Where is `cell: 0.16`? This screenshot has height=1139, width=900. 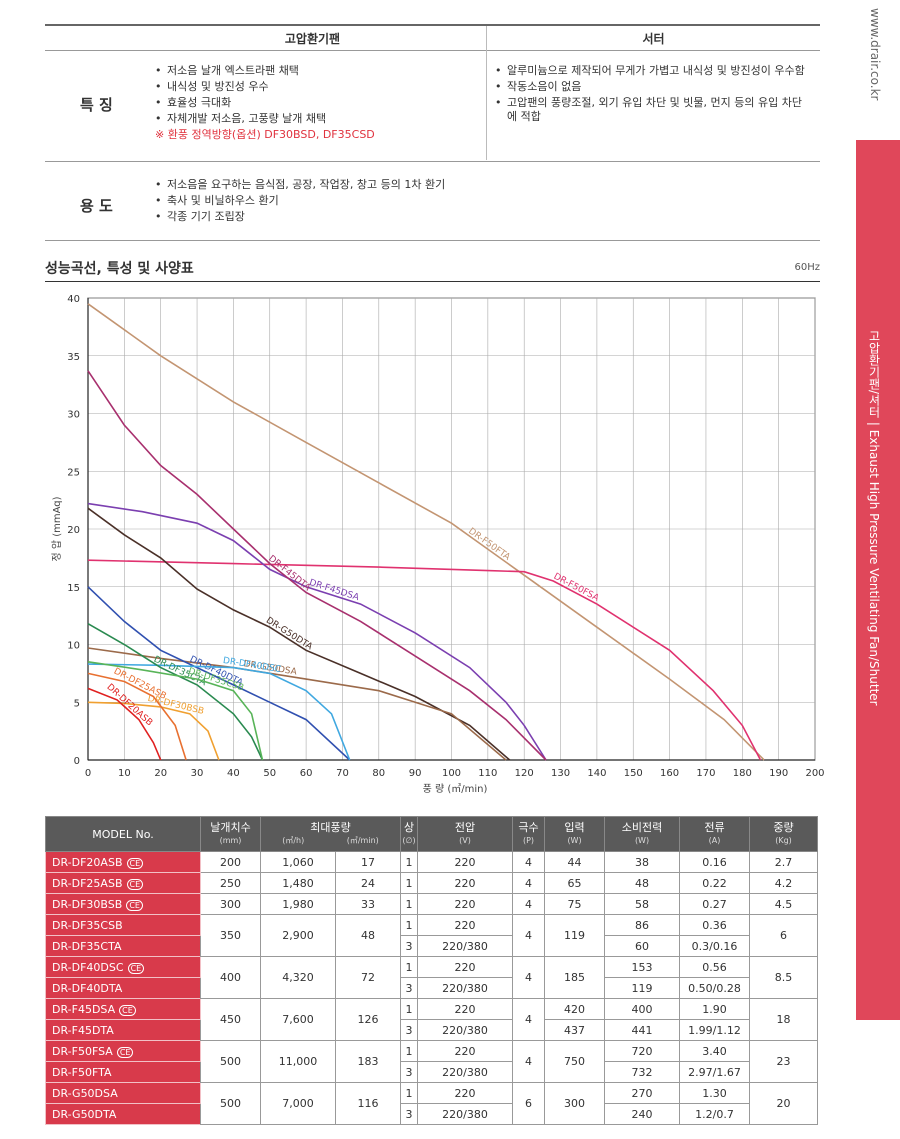
cell: 0.16 is located at coordinates (715, 862).